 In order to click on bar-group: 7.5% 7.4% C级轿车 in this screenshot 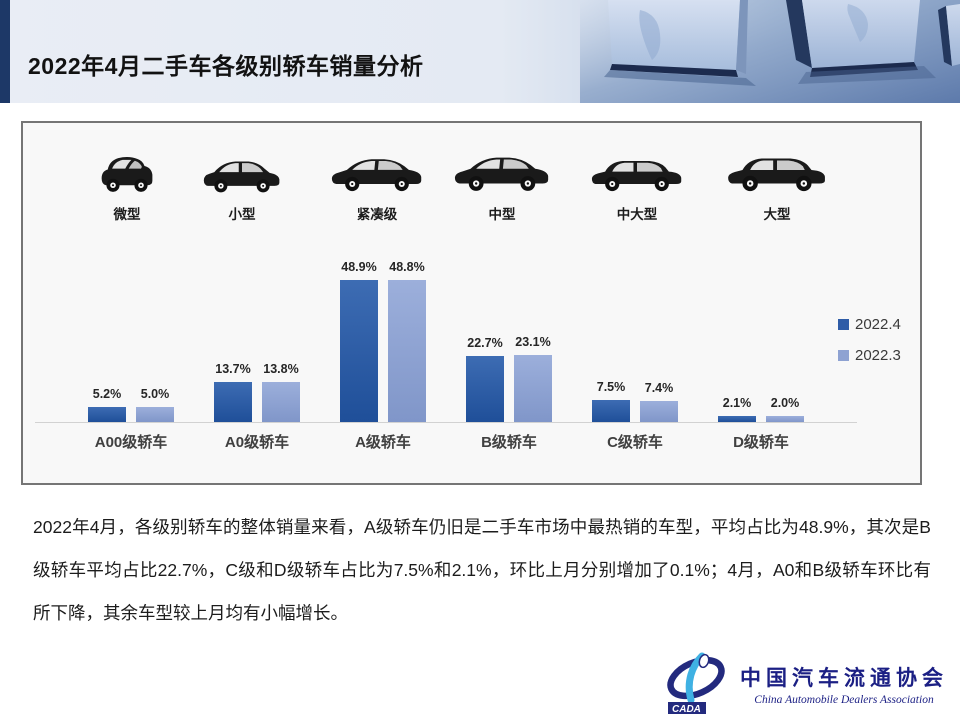, I will do `click(635, 287)`.